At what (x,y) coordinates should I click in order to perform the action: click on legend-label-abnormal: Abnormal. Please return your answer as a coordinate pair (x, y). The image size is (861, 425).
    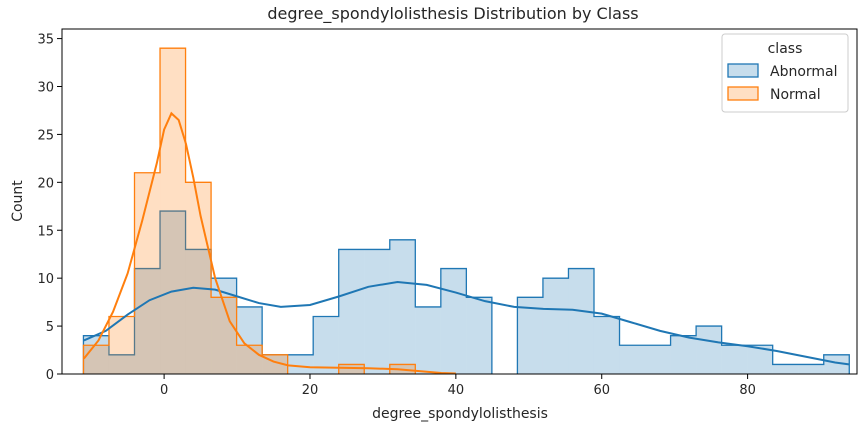
    Looking at the image, I should click on (804, 72).